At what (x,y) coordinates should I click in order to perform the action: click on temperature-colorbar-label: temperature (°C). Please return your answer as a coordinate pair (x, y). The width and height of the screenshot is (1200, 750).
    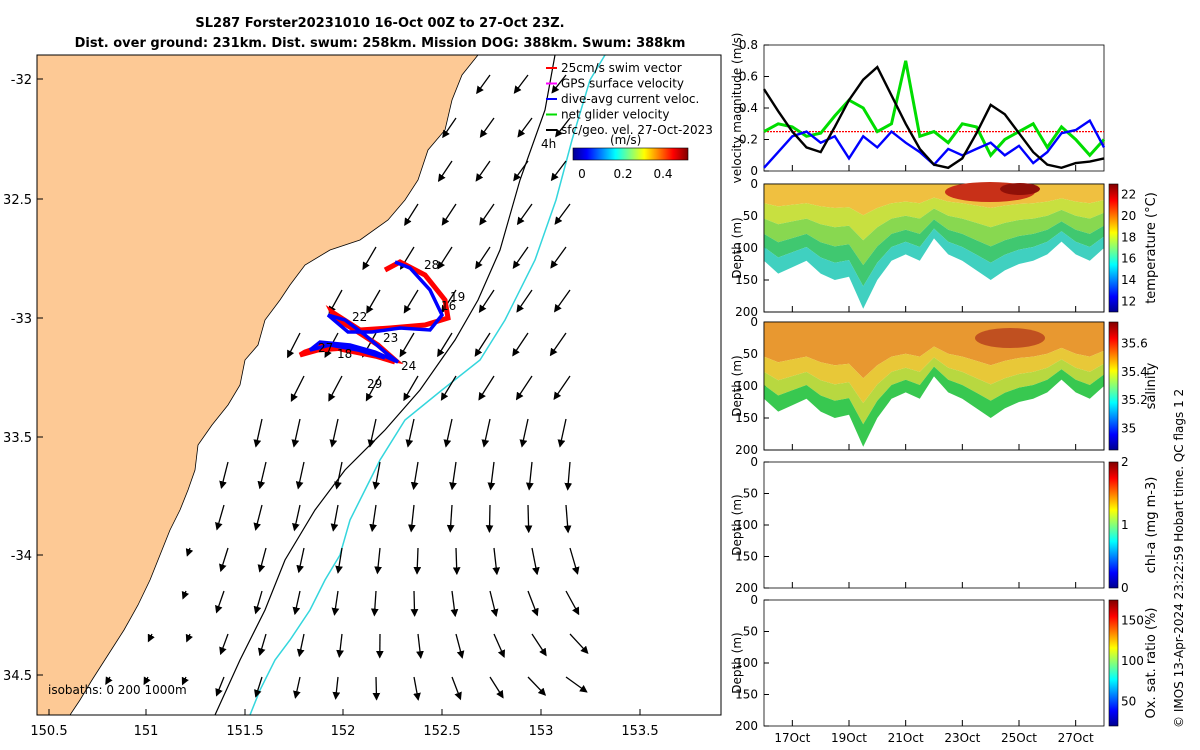
    Looking at the image, I should click on (1151, 248).